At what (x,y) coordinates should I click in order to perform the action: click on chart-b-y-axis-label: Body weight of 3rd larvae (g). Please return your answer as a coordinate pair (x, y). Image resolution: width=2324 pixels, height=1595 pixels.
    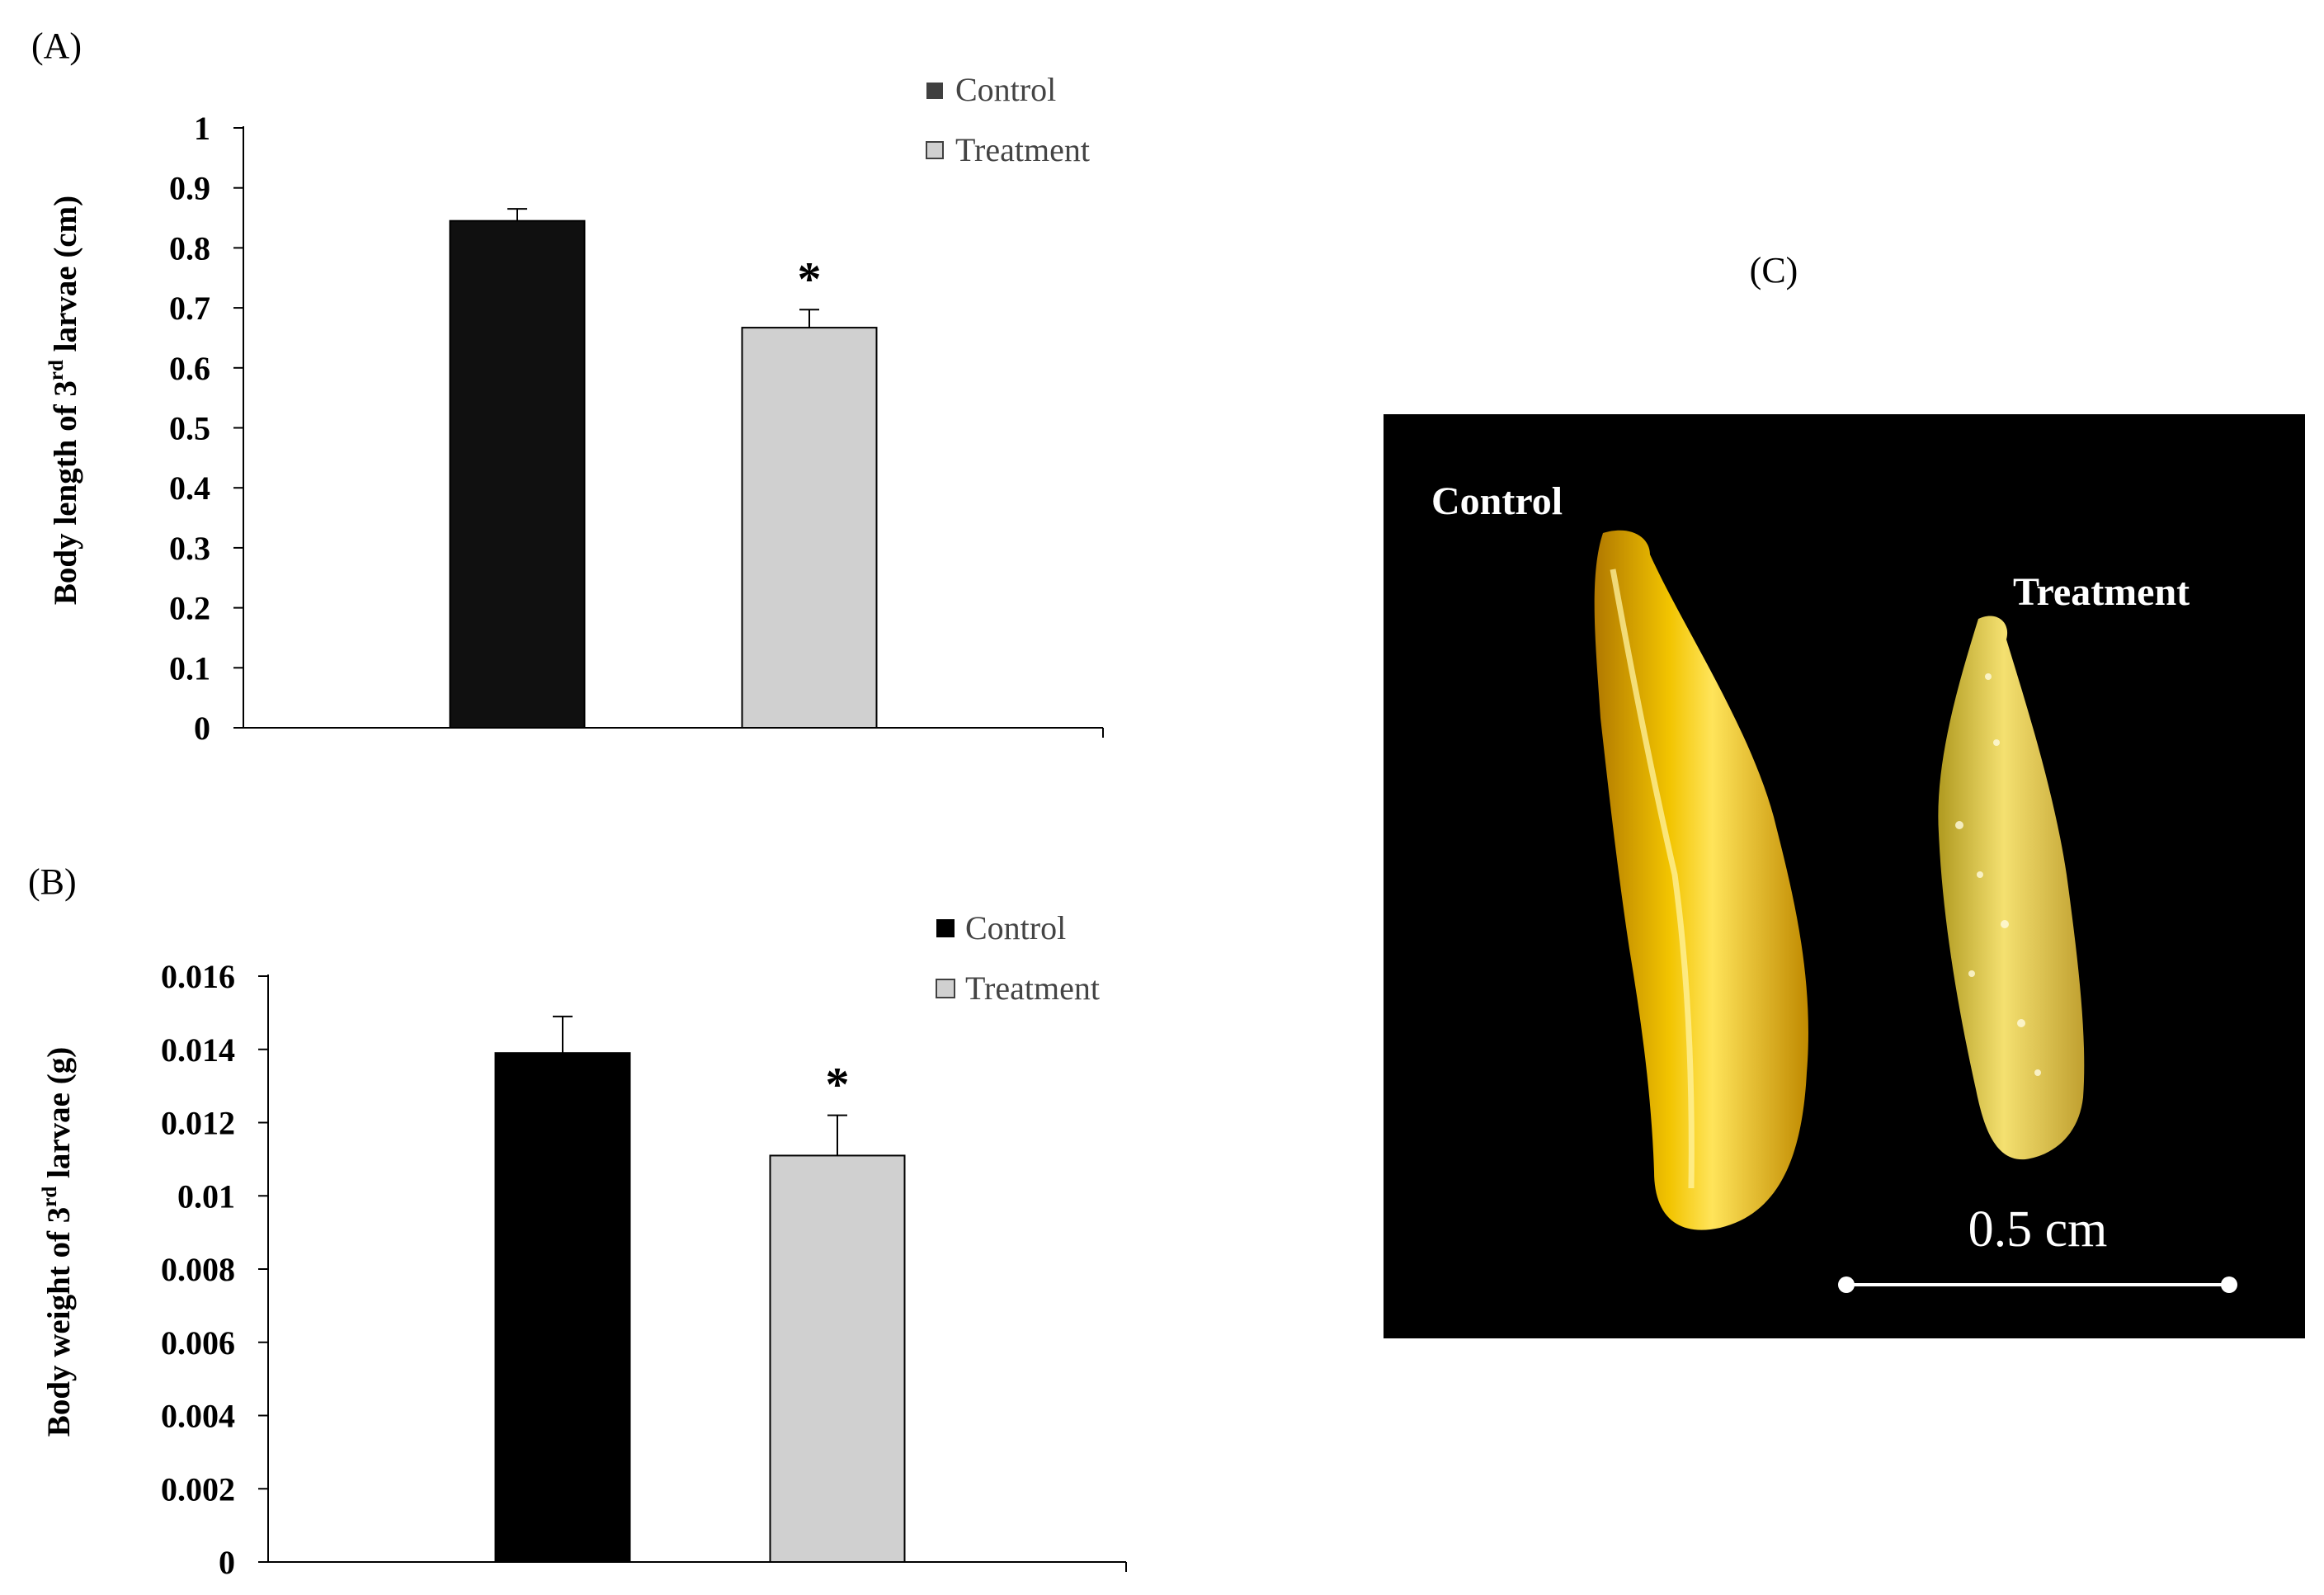
    Looking at the image, I should click on (58, 1242).